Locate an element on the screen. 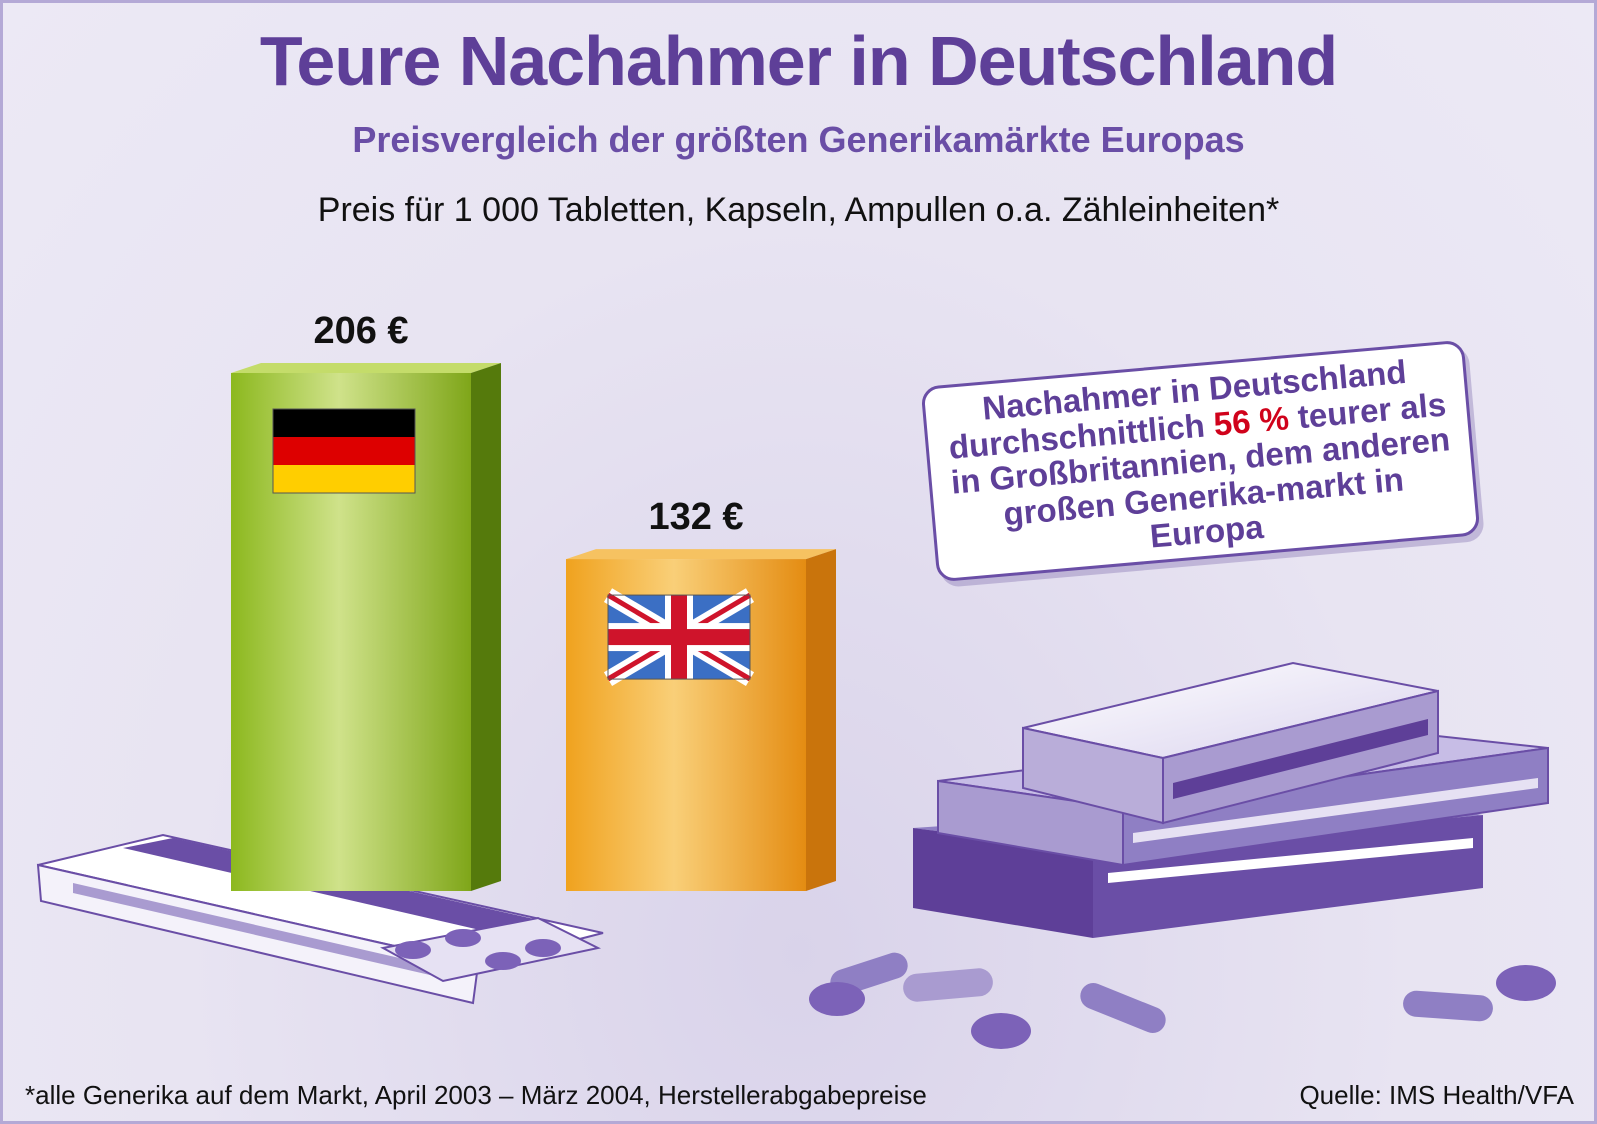  bar-deutschland: 206 € is located at coordinates (366, 600).